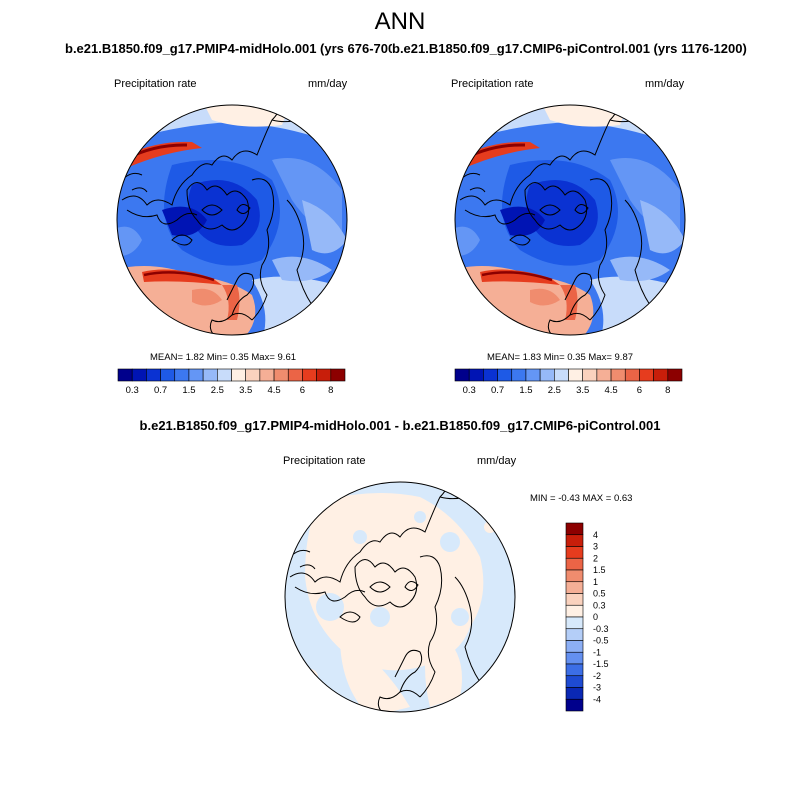 This screenshot has height=800, width=800. Describe the element at coordinates (400, 21) in the screenshot. I see `main-title: ANN` at that location.